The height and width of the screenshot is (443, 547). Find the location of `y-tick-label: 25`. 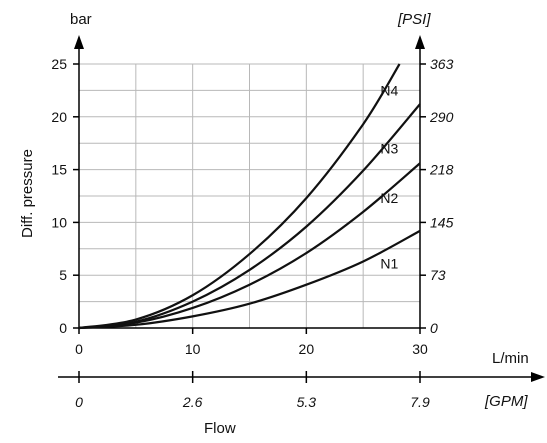

y-tick-label: 25 is located at coordinates (59, 64).